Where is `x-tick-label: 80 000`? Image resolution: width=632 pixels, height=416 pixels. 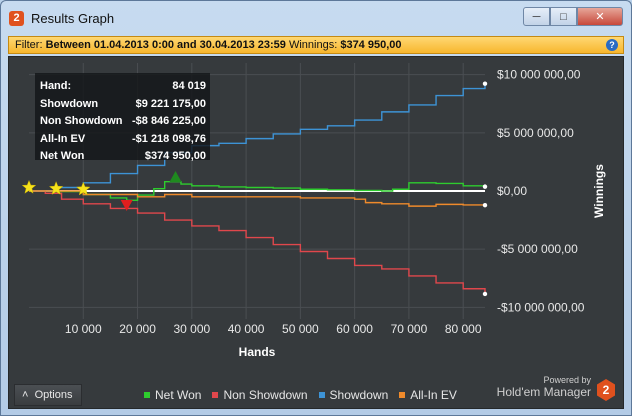
x-tick-label: 80 000 is located at coordinates (463, 329).